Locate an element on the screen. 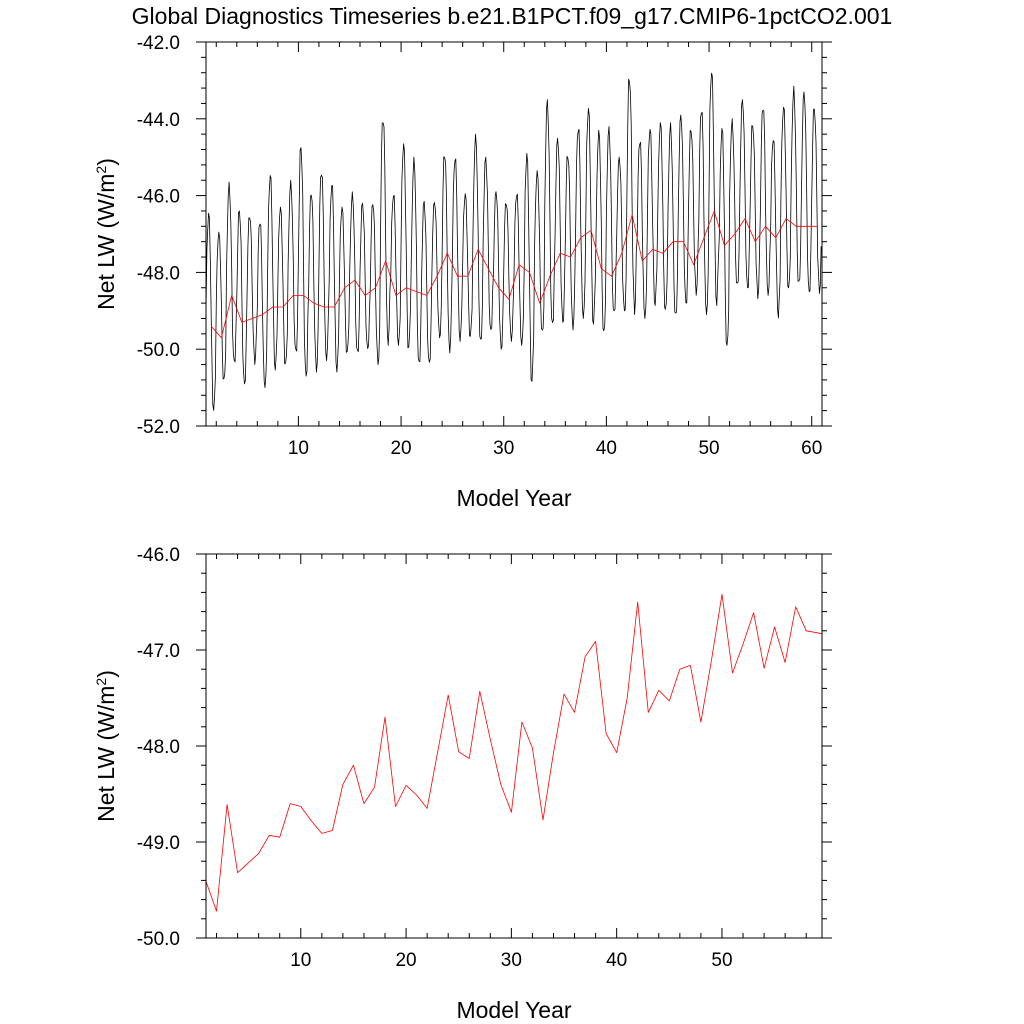 This screenshot has width=1024, height=1024. y-tick-label: -44.0 is located at coordinates (158, 120).